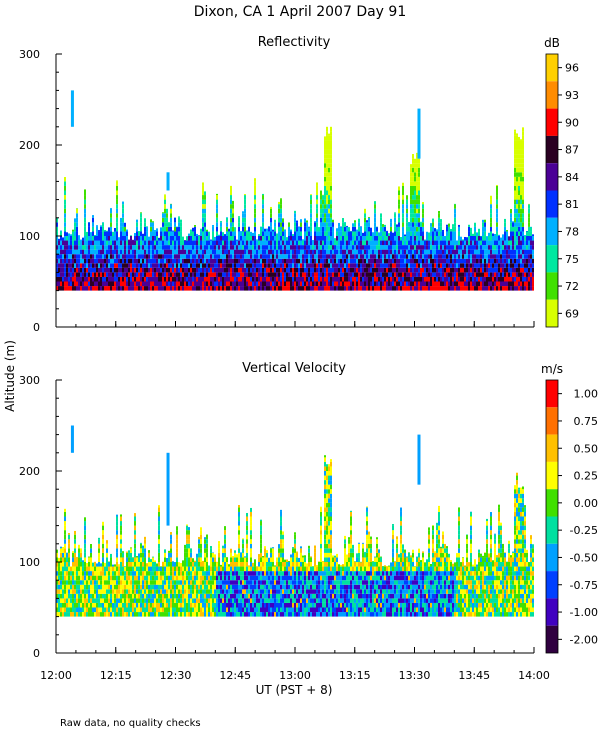  I want to click on colorbar-tick-label: 0.75, so click(586, 421).